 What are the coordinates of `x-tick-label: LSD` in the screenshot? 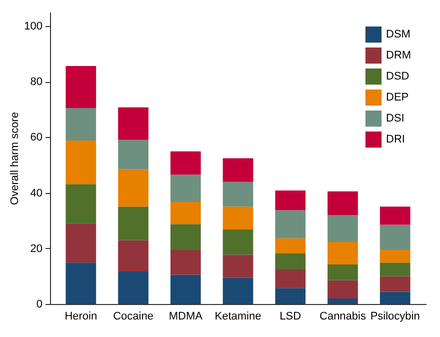 It's located at (291, 316).